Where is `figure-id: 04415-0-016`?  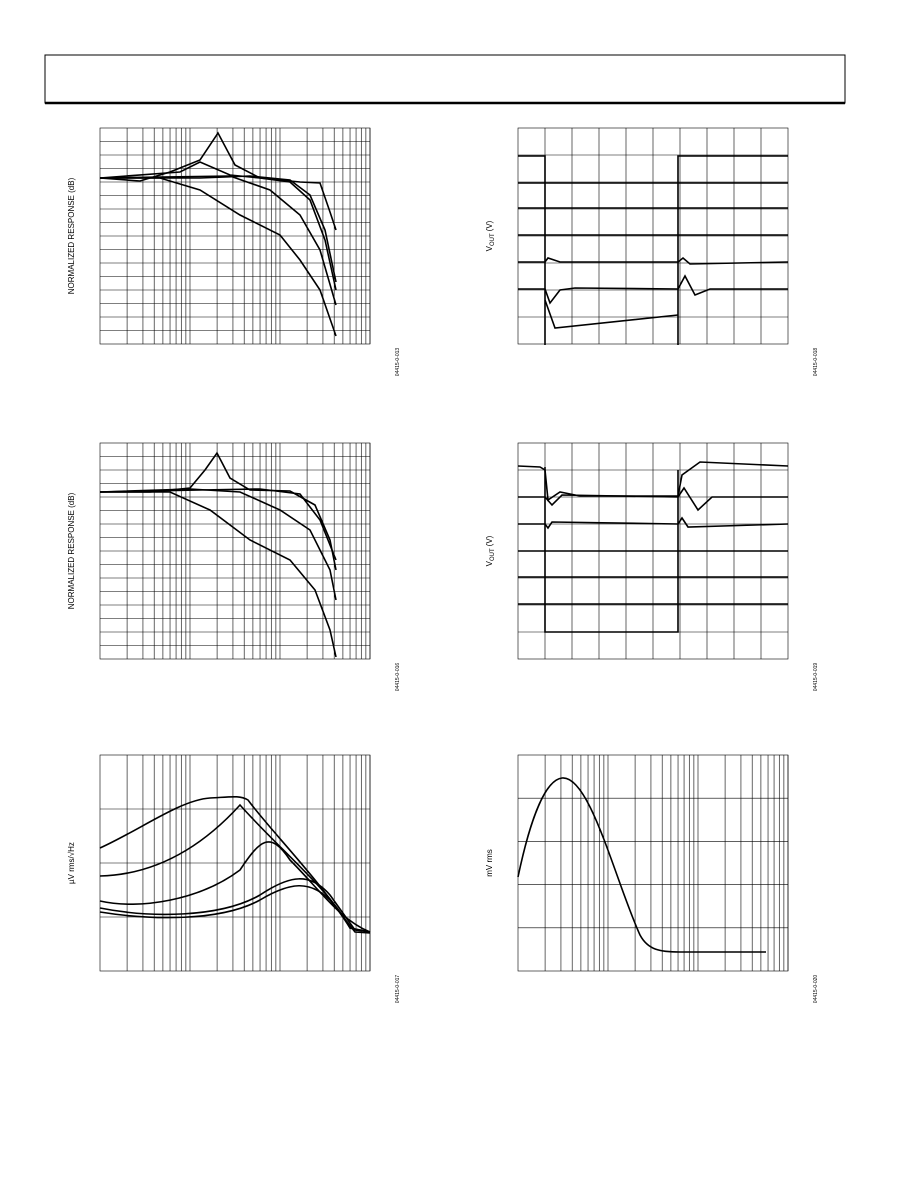
figure-id: 04415-0-016 is located at coordinates (398, 677).